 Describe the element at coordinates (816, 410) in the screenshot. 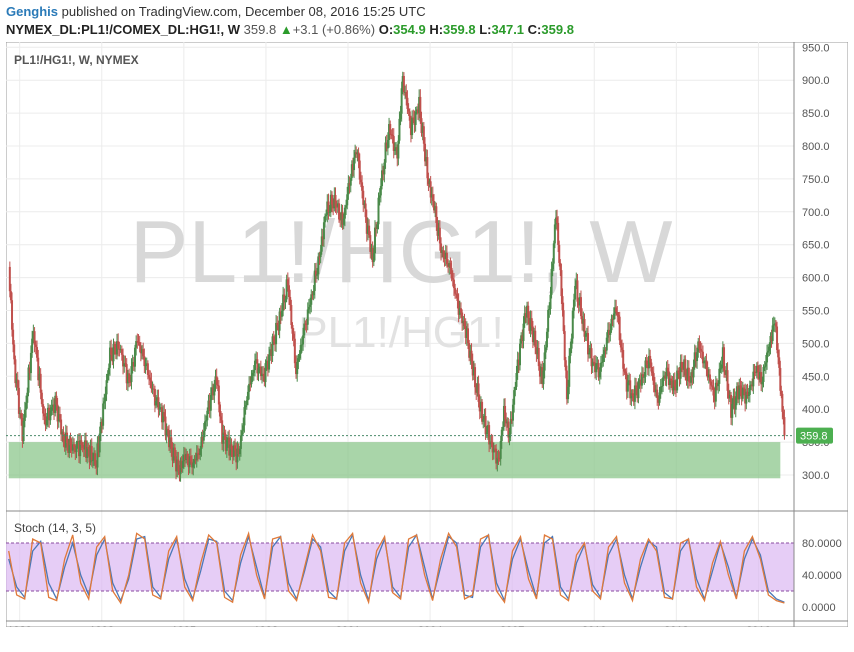

I see `y-tick-label: 400.0` at that location.